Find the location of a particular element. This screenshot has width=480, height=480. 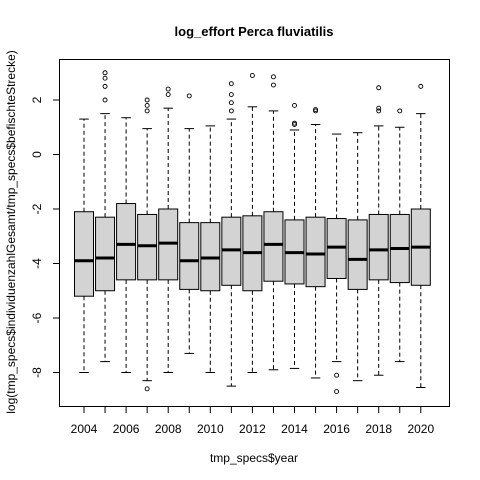

x-tick-label: 2010 is located at coordinates (210, 429).